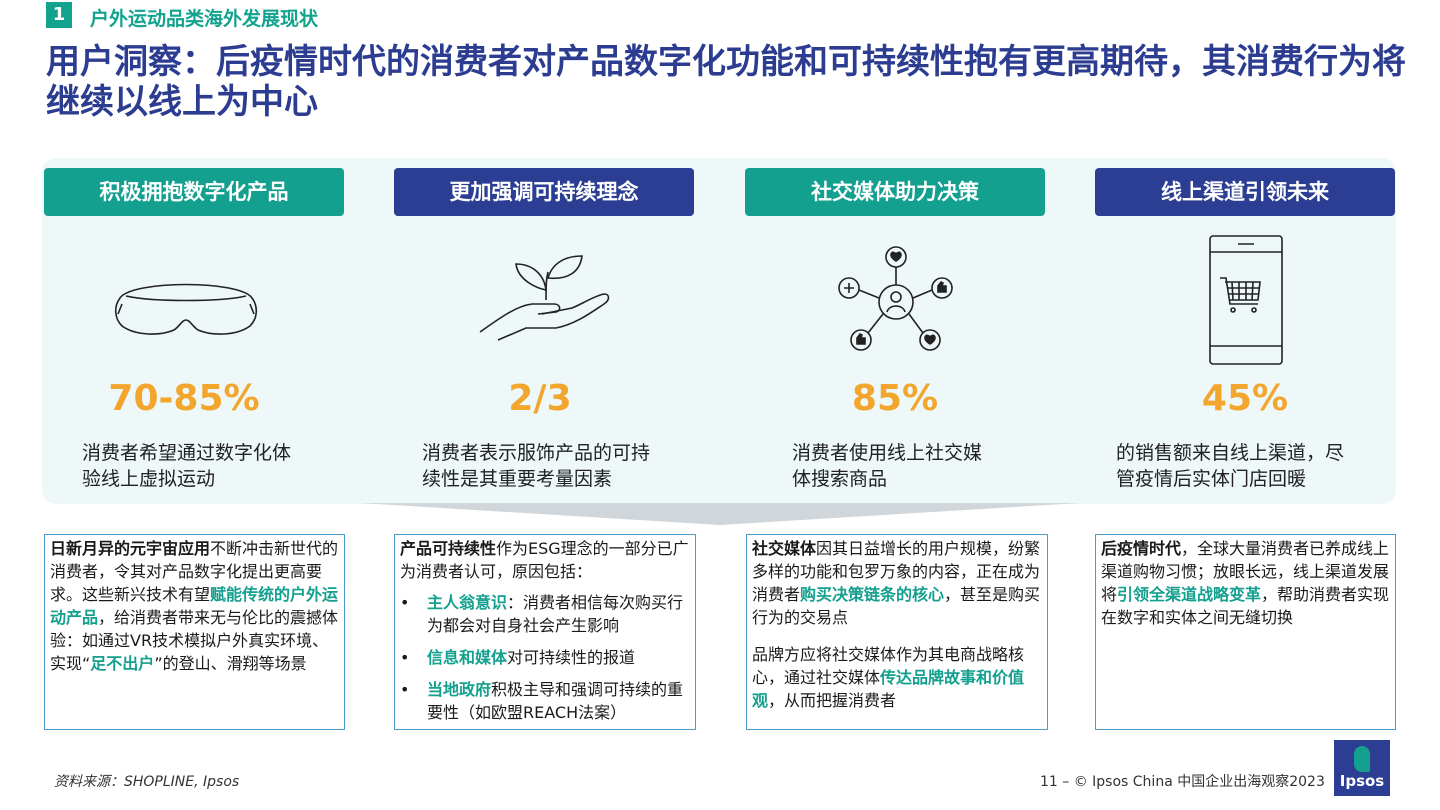  I want to click on desc-line: 验线上虚拟运动, so click(149, 479).